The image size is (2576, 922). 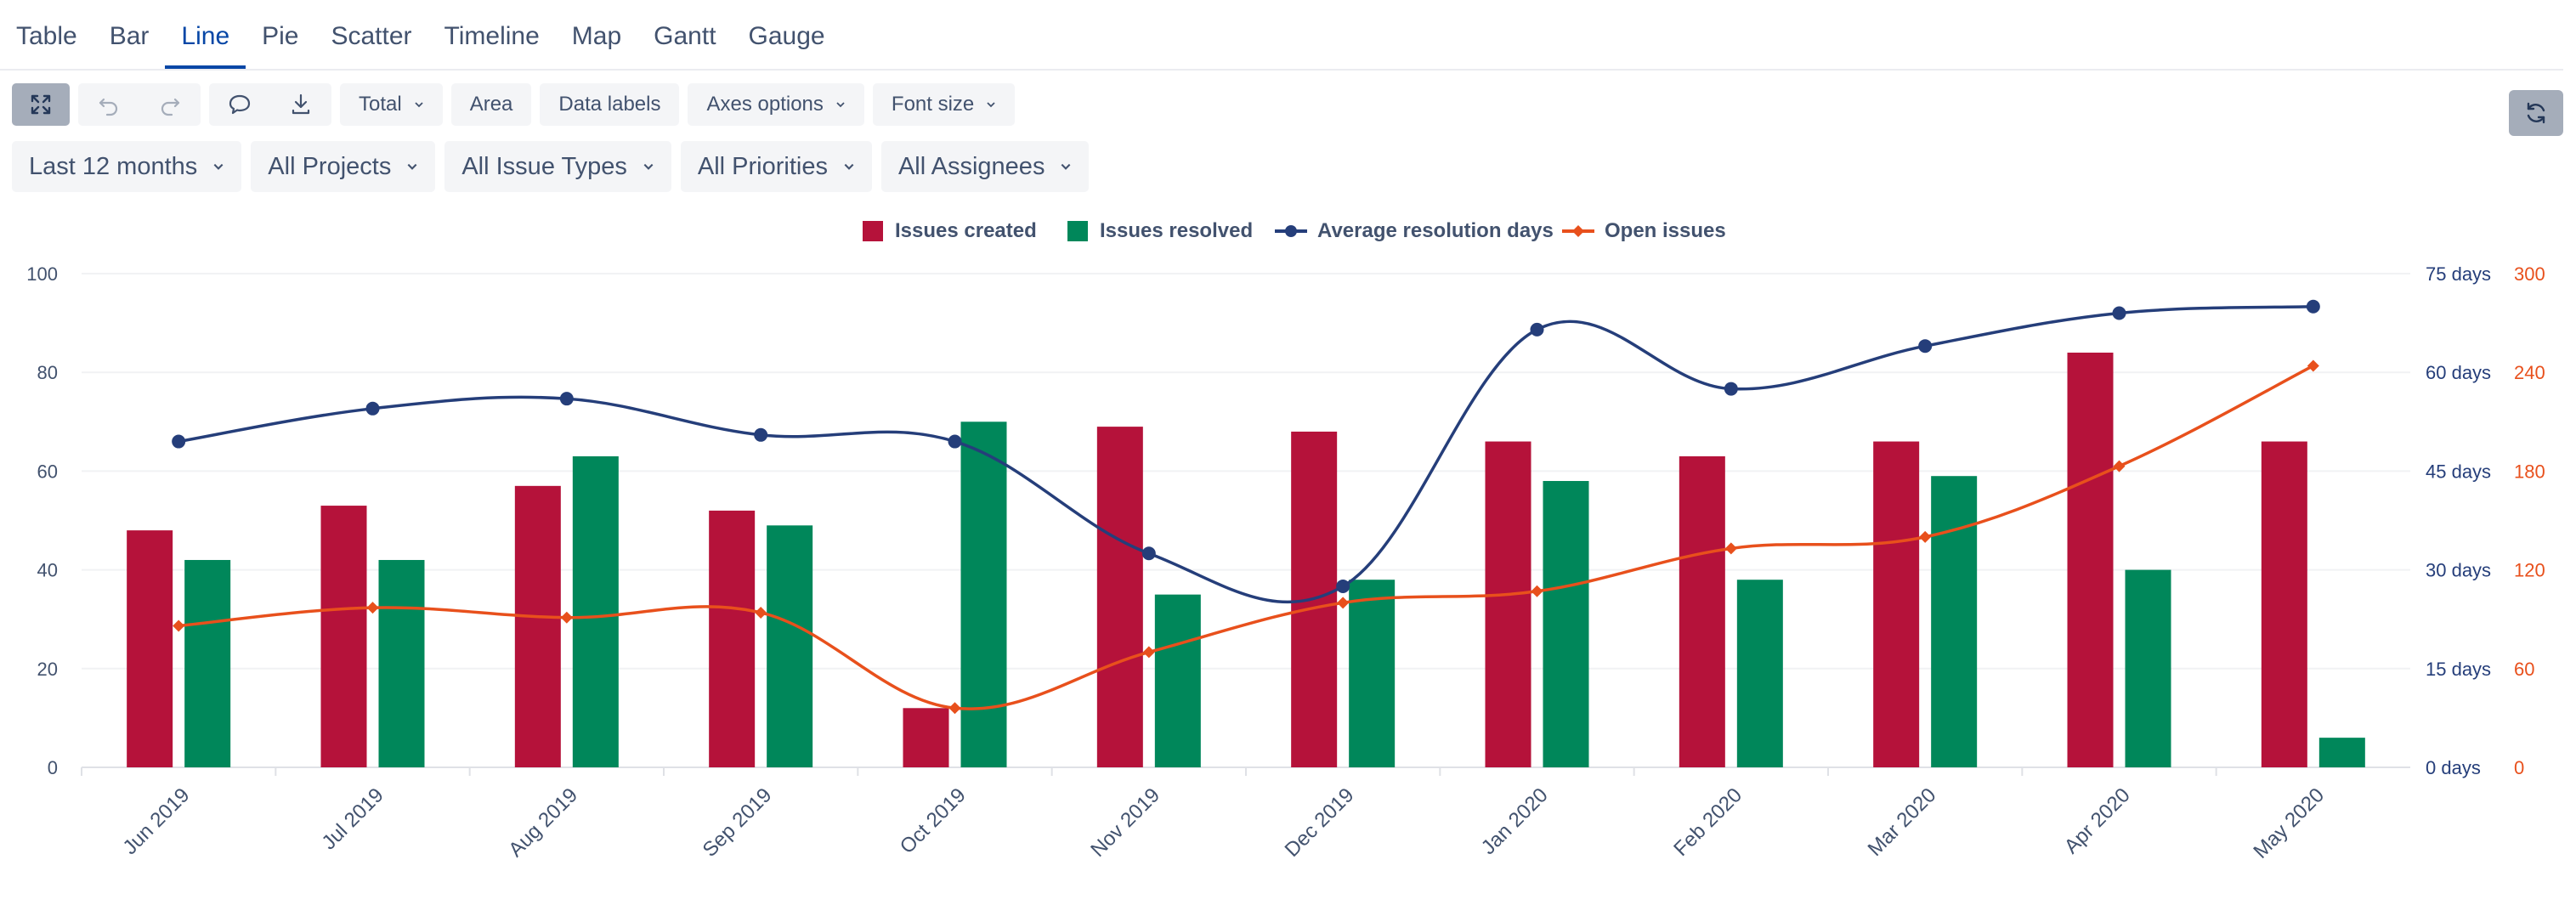 I want to click on x-tick-label: Jul 2019, so click(x=352, y=818).